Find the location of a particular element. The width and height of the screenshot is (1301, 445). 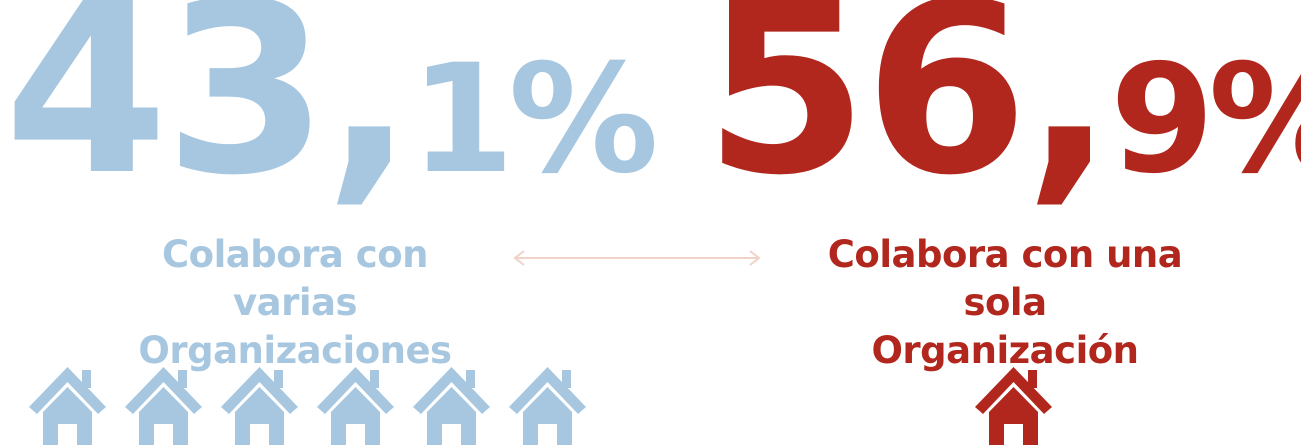

double-arrow-icon is located at coordinates (637, 258).